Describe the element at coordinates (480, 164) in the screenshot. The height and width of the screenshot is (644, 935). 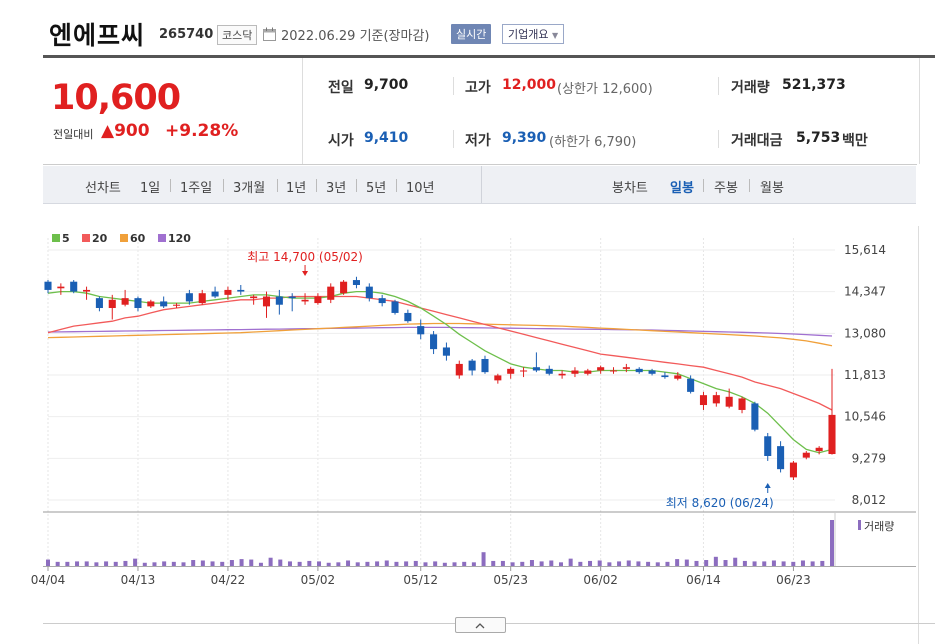
I see `stats-divider` at that location.